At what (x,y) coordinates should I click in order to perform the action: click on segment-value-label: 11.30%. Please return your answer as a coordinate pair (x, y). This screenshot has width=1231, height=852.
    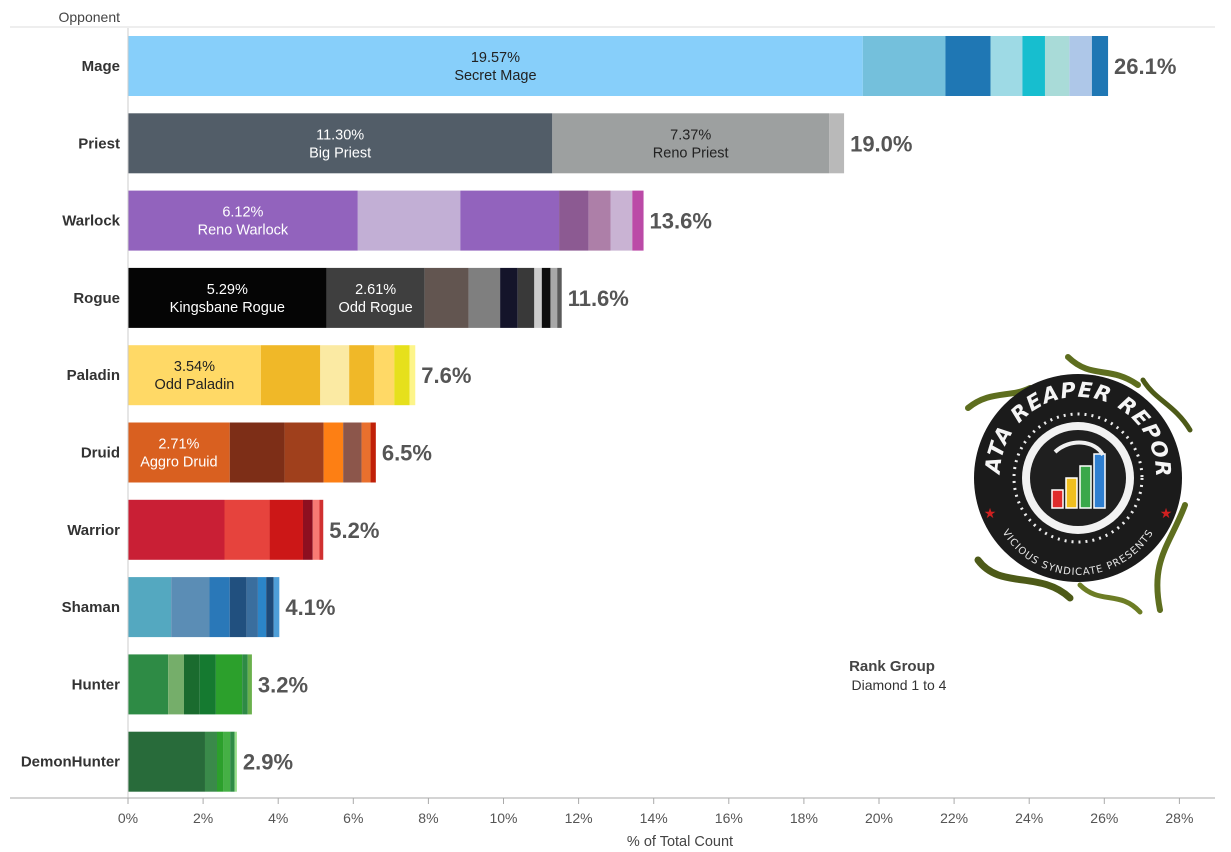
    Looking at the image, I should click on (340, 135).